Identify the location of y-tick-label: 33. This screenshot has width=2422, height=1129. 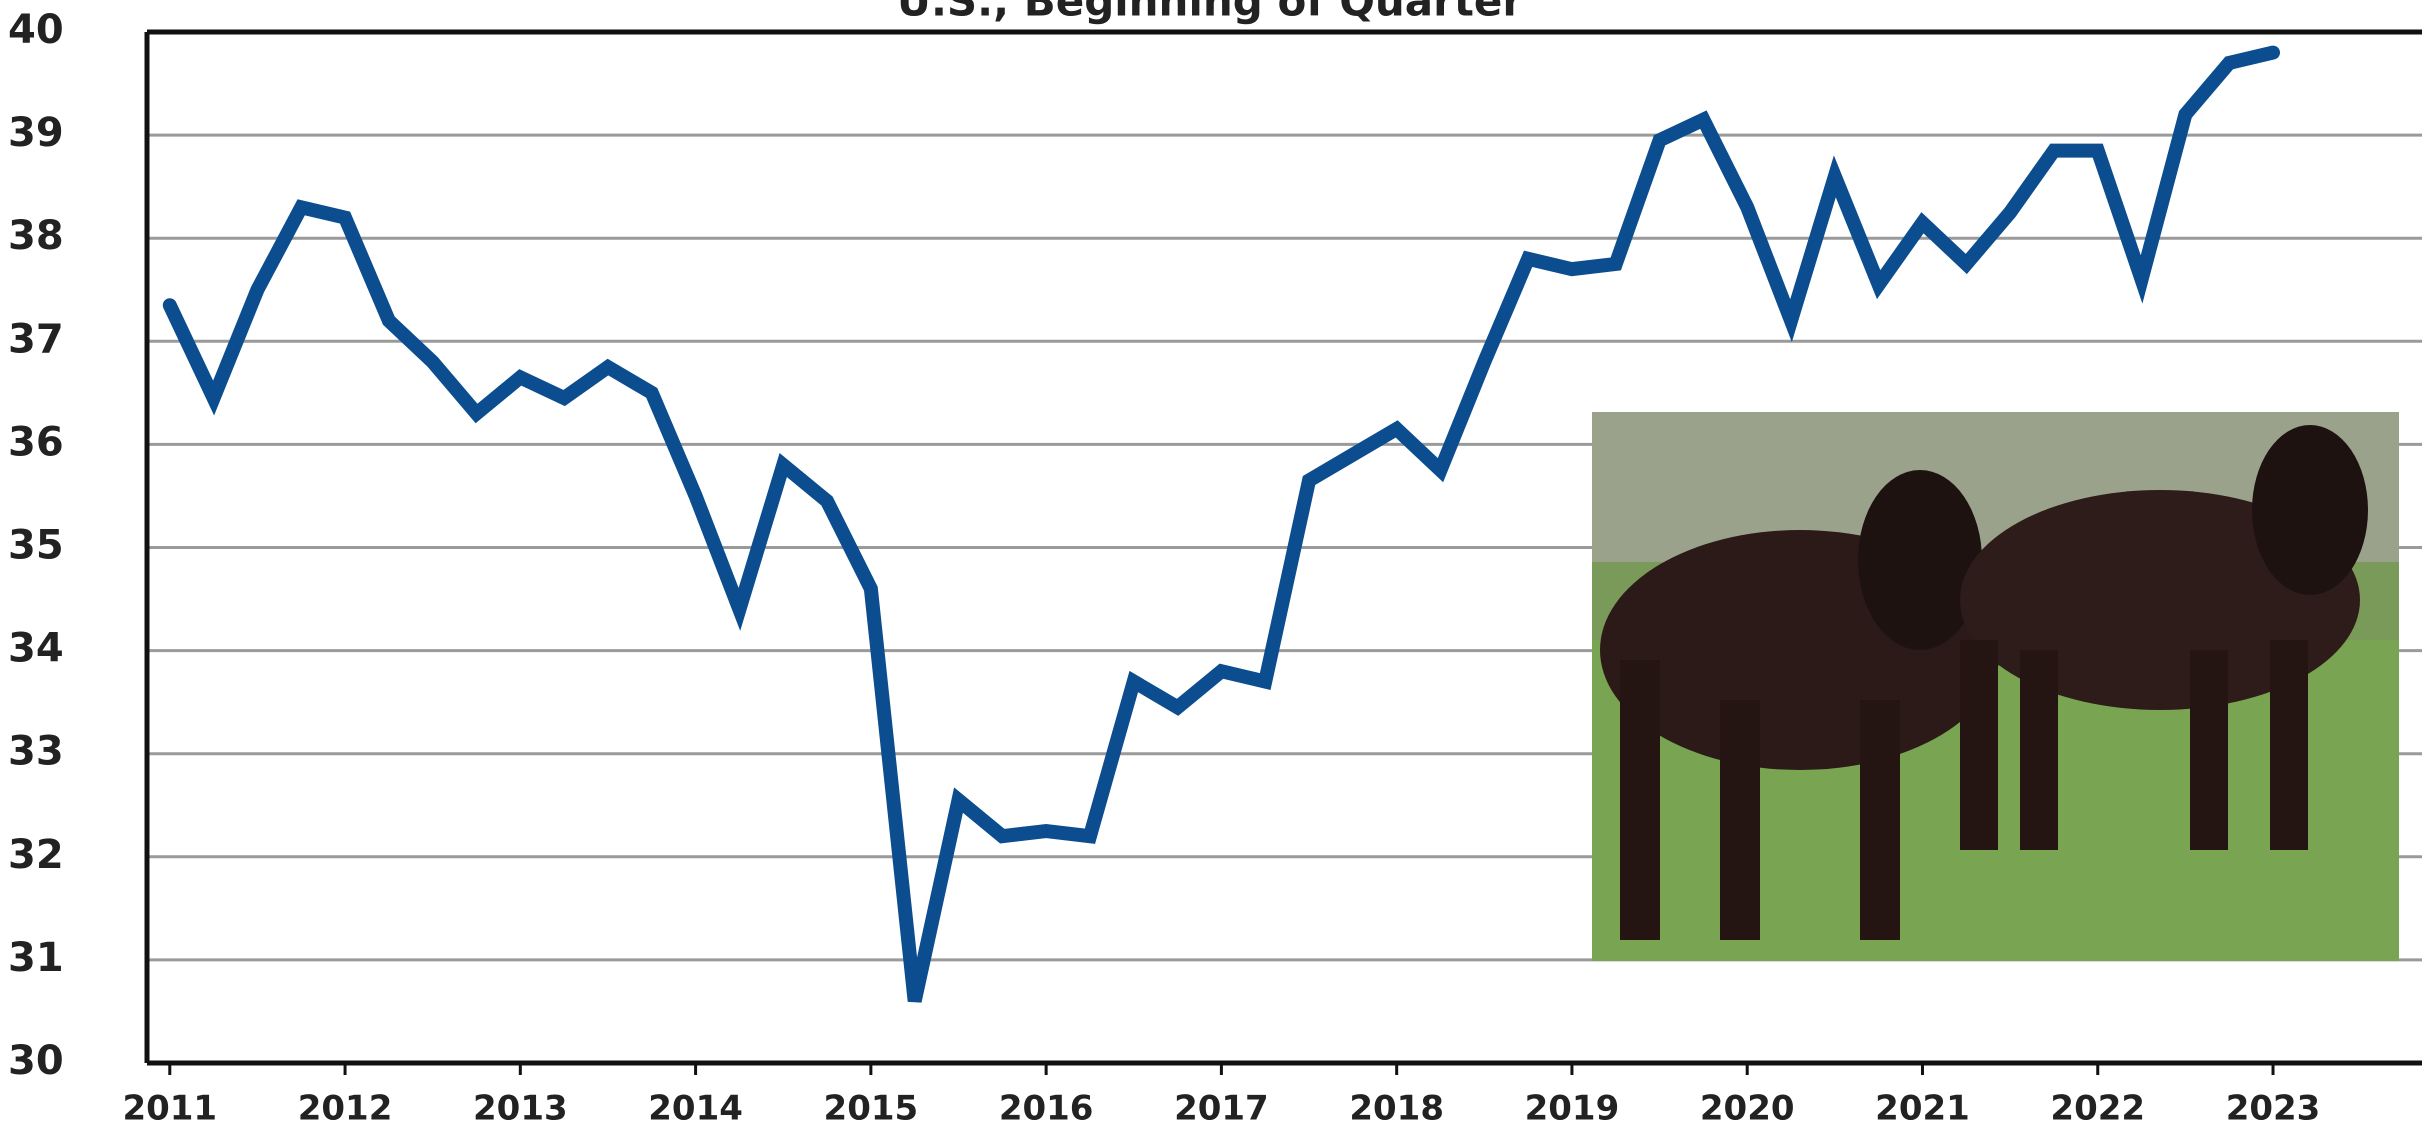
(36, 752).